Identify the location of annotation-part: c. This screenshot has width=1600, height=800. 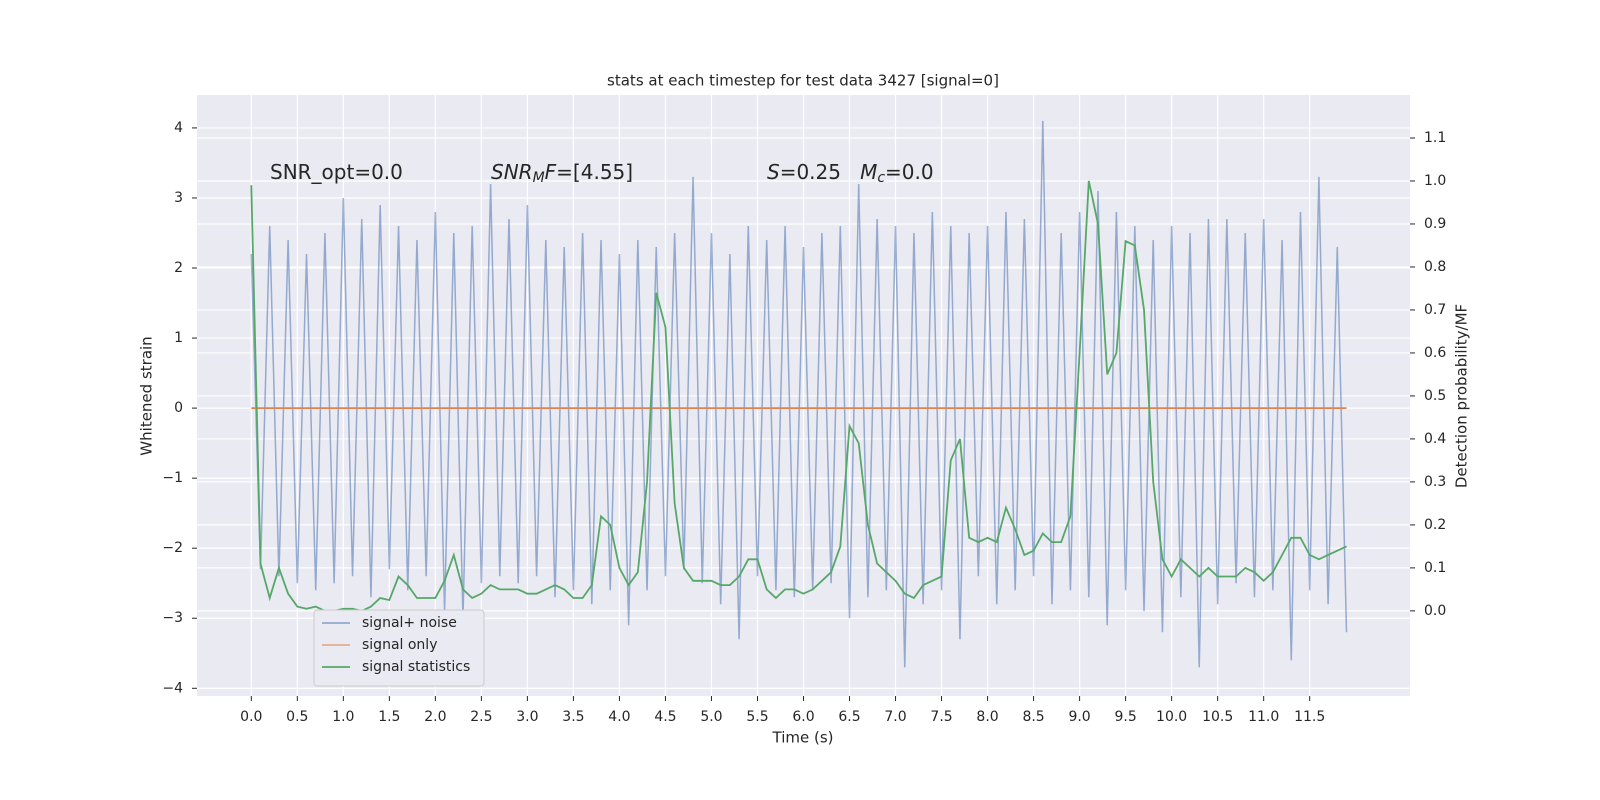
(881, 178).